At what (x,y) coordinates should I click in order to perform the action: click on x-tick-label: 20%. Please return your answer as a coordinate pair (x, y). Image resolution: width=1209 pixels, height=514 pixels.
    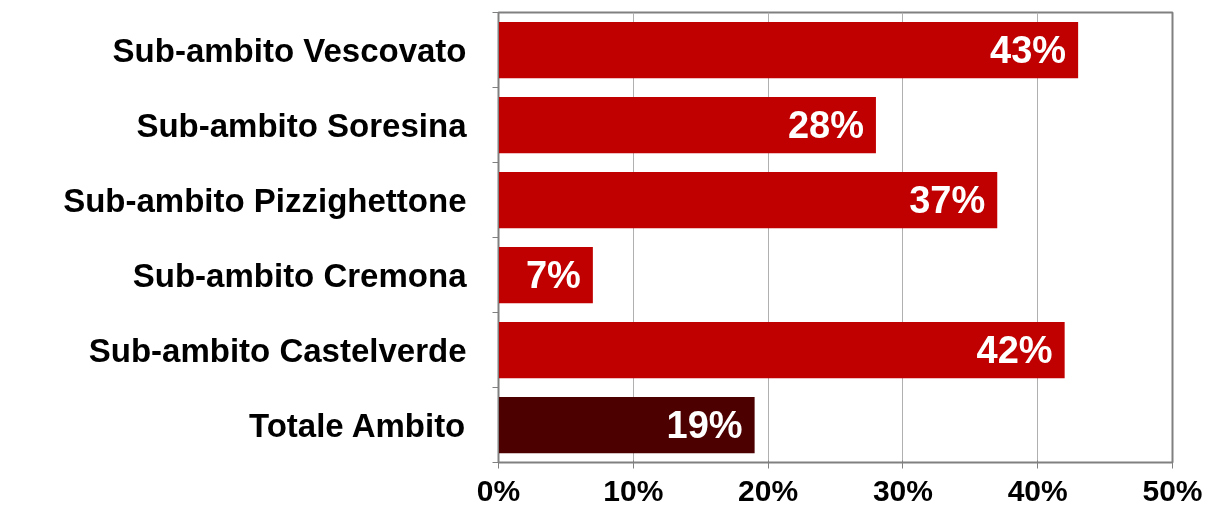
    Looking at the image, I should click on (768, 490).